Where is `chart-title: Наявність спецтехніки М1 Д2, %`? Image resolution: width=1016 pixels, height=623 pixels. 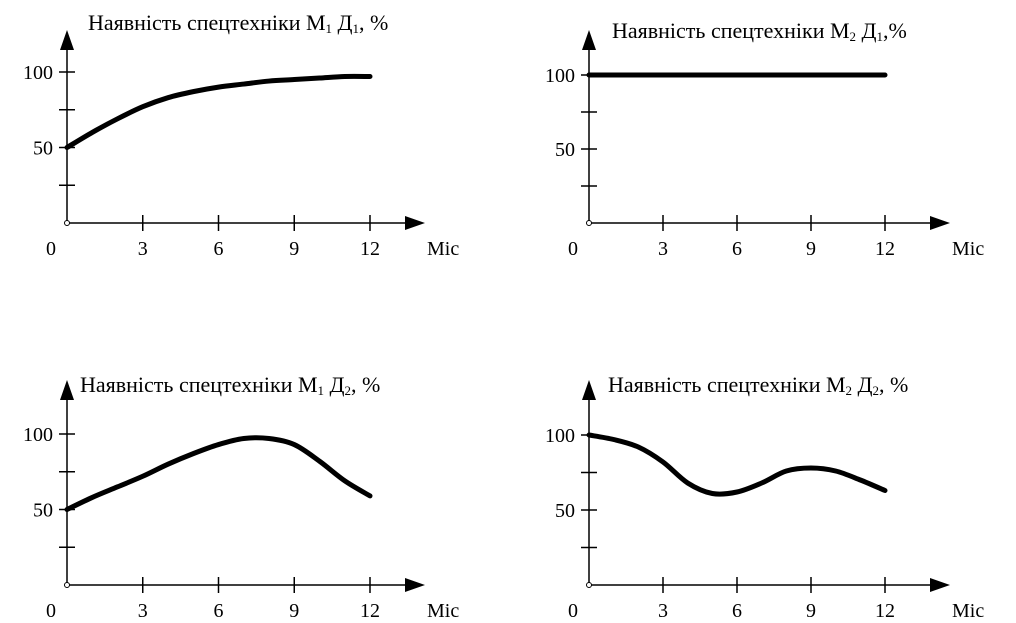
chart-title: Наявність спецтехніки М1 Д2, % is located at coordinates (230, 386).